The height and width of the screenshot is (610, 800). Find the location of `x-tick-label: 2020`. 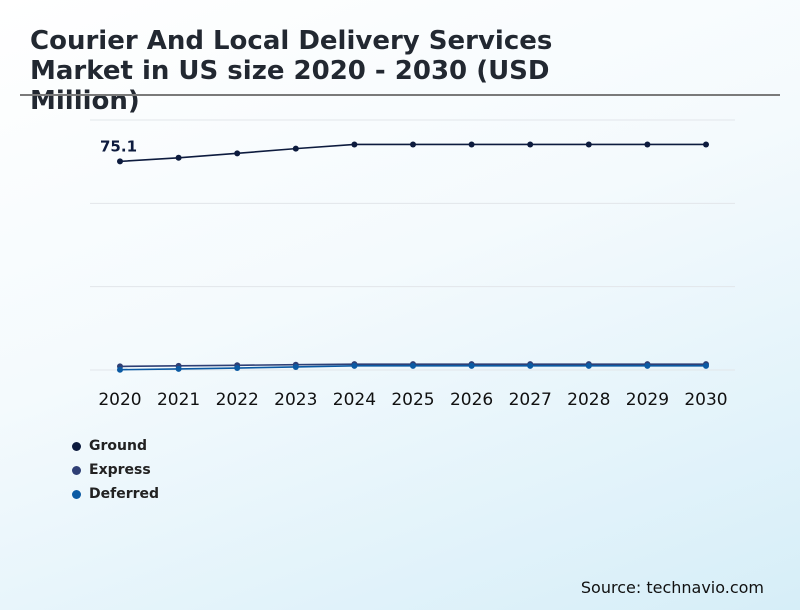

x-tick-label: 2020 is located at coordinates (119, 400).